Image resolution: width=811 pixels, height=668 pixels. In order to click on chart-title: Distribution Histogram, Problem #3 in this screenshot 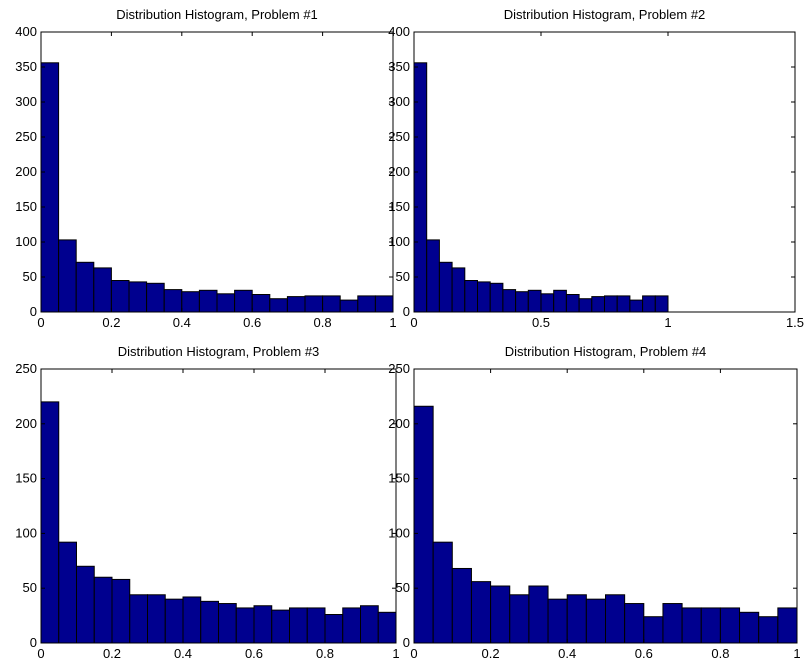, I will do `click(219, 351)`.